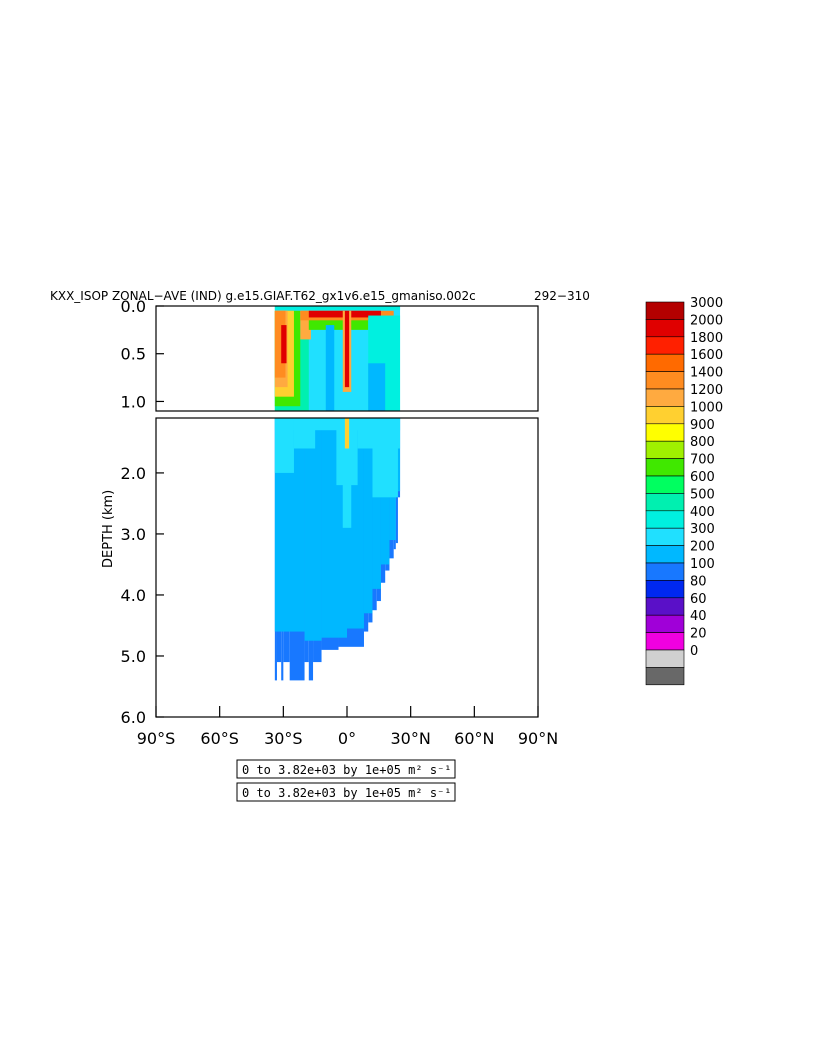  I want to click on y-tick-label: 3.0, so click(133, 534).